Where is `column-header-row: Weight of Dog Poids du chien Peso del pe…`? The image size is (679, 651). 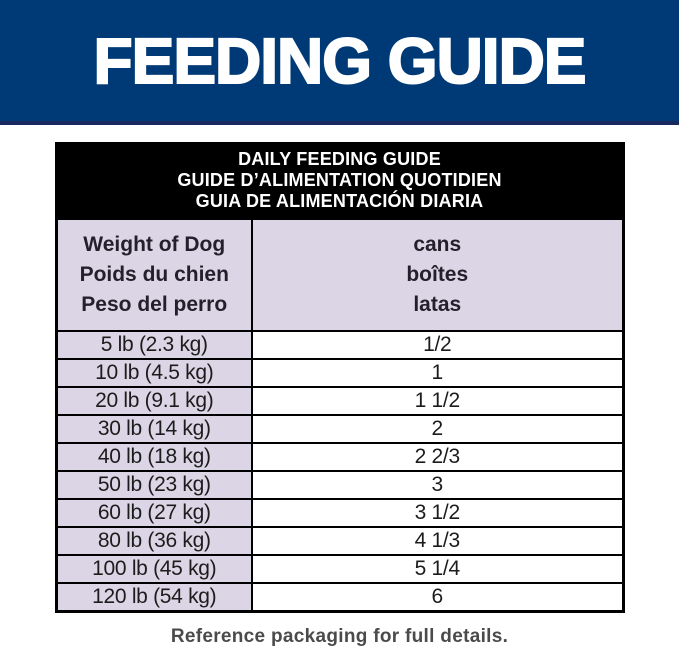 column-header-row: Weight of Dog Poids du chien Peso del pe… is located at coordinates (339, 274).